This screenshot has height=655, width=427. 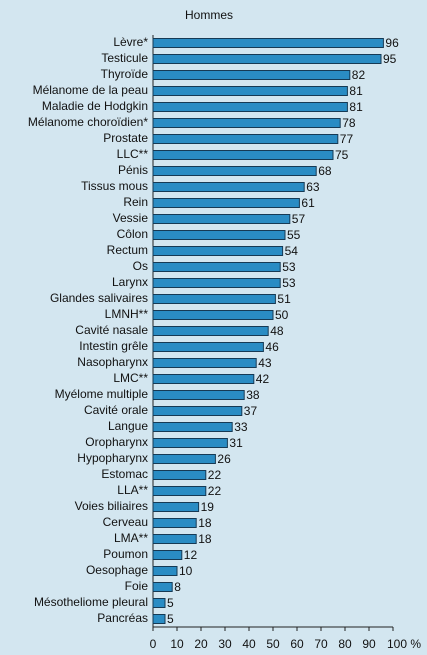 I want to click on value-label: 82, so click(x=359, y=75).